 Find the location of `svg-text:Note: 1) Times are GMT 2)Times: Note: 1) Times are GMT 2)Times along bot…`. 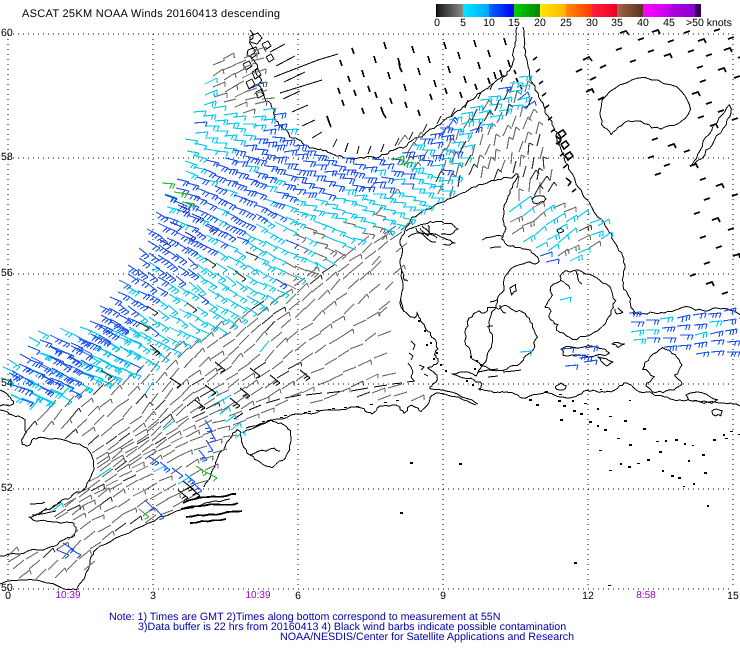

svg-text:Note: 1) Times are GMT 2)Times: Note: 1) Times are GMT 2)Times along bot… is located at coordinates (304, 617).